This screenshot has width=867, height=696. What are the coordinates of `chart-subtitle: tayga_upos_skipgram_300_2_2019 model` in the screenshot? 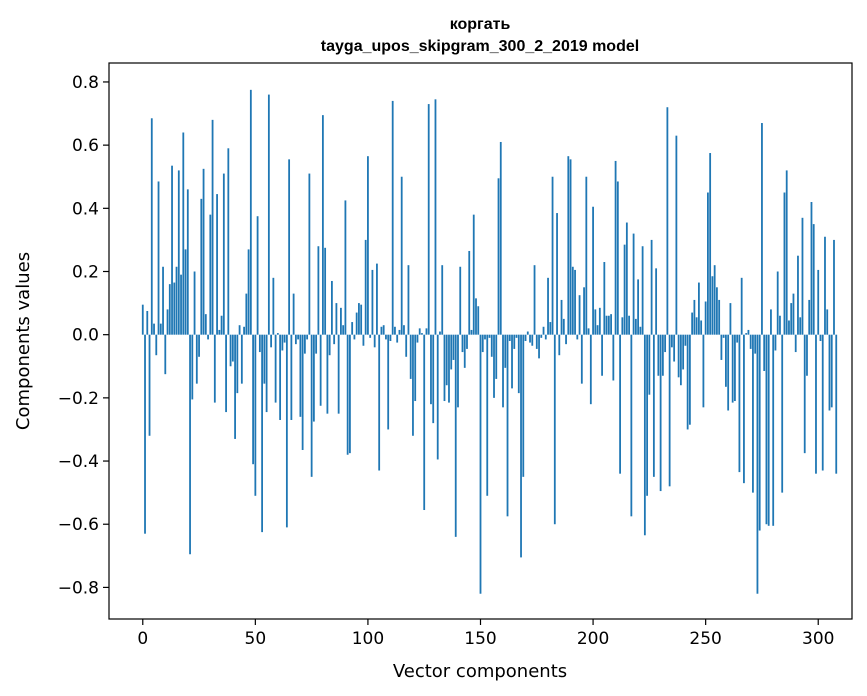 It's located at (480, 46).